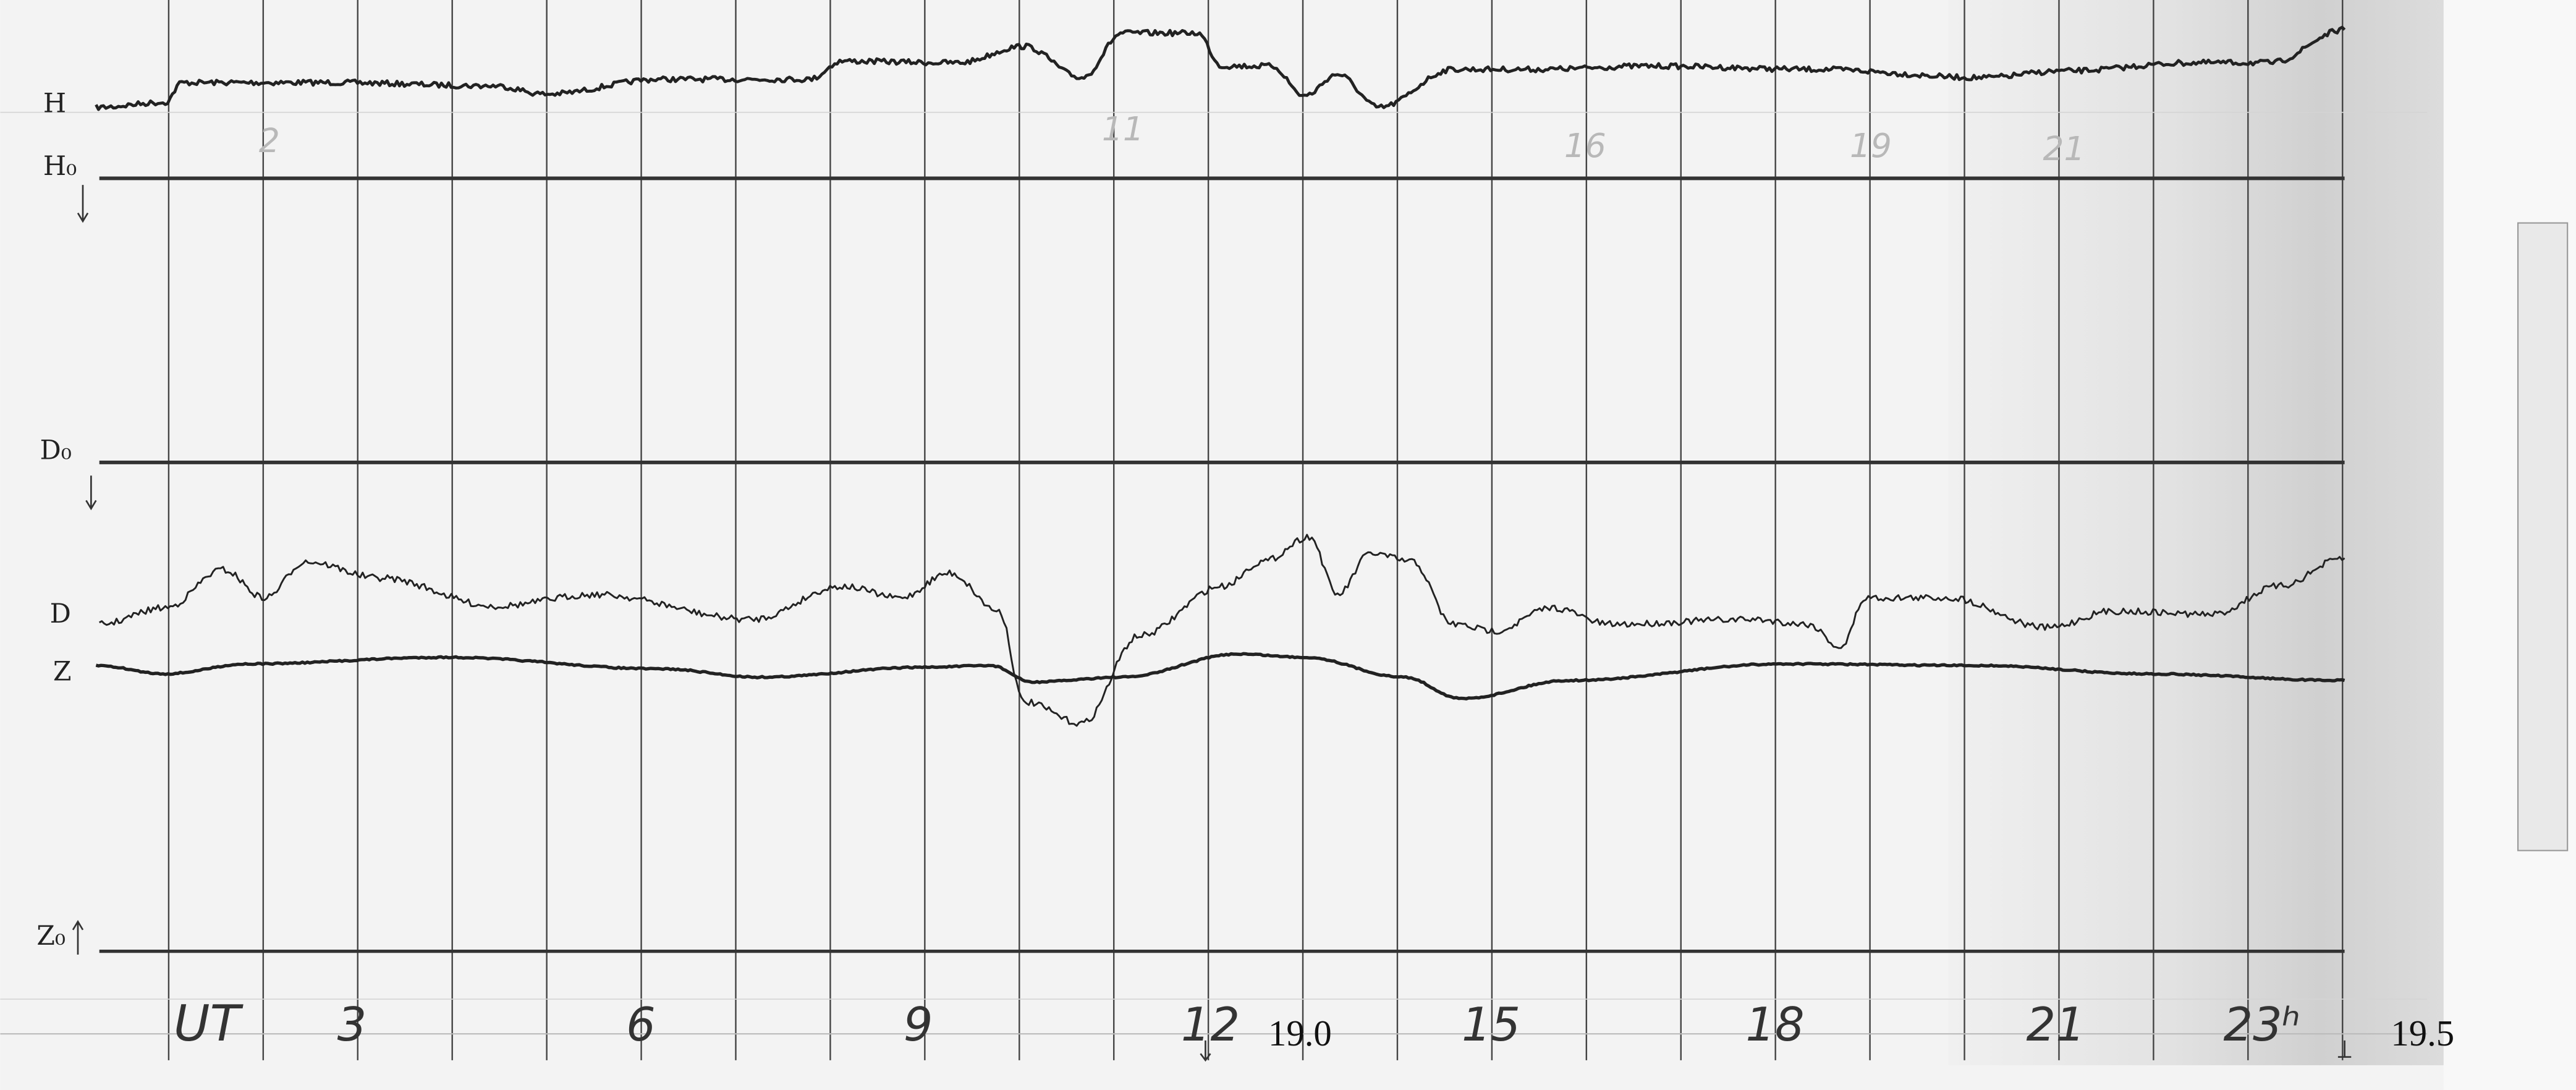 Image resolution: width=2576 pixels, height=1090 pixels. I want to click on date-label: 19.5, so click(2422, 1033).